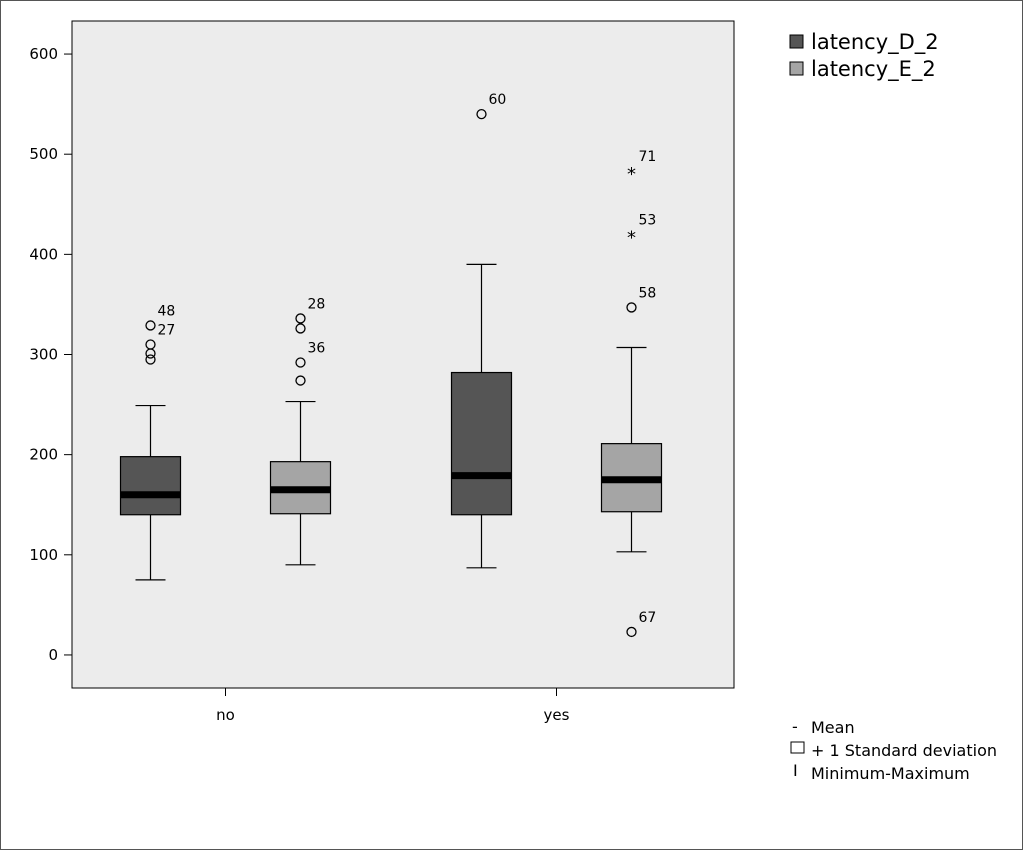 The width and height of the screenshot is (1023, 853). What do you see at coordinates (904, 750) in the screenshot?
I see `key-sd-label: + 1 Standard deviation` at bounding box center [904, 750].